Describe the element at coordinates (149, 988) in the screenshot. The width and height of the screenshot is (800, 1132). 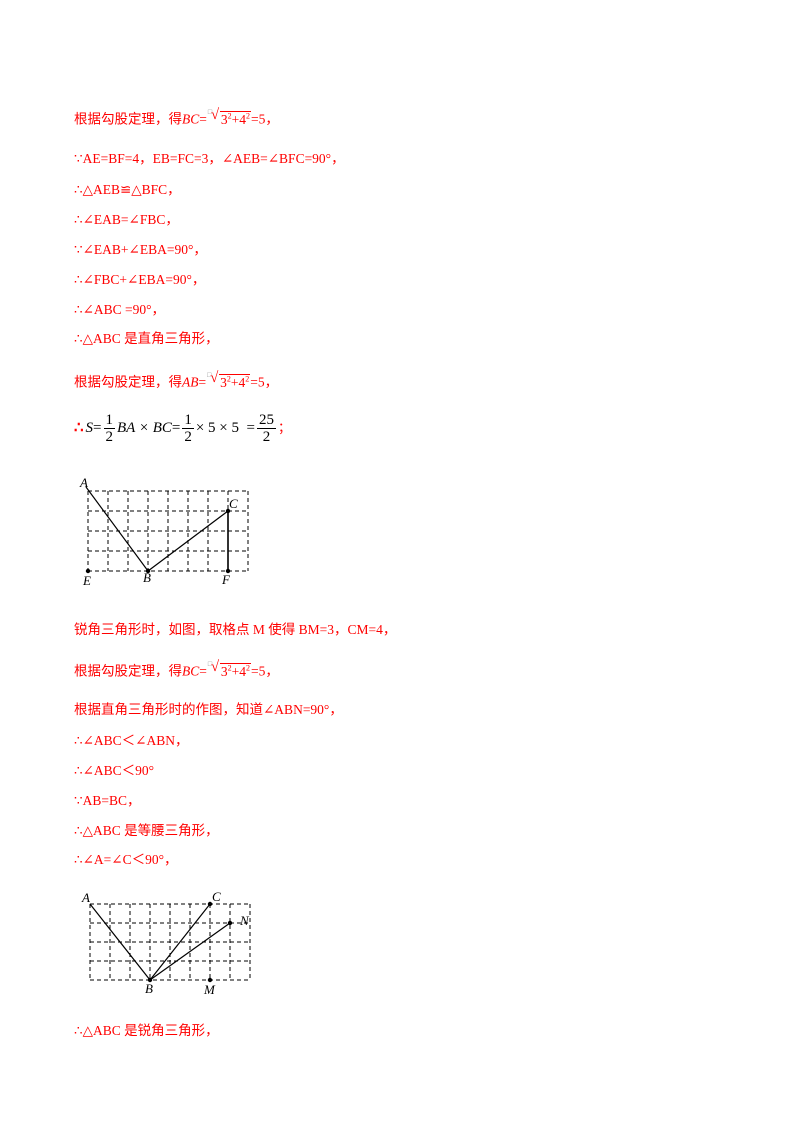
I see `label-b-2: B` at that location.